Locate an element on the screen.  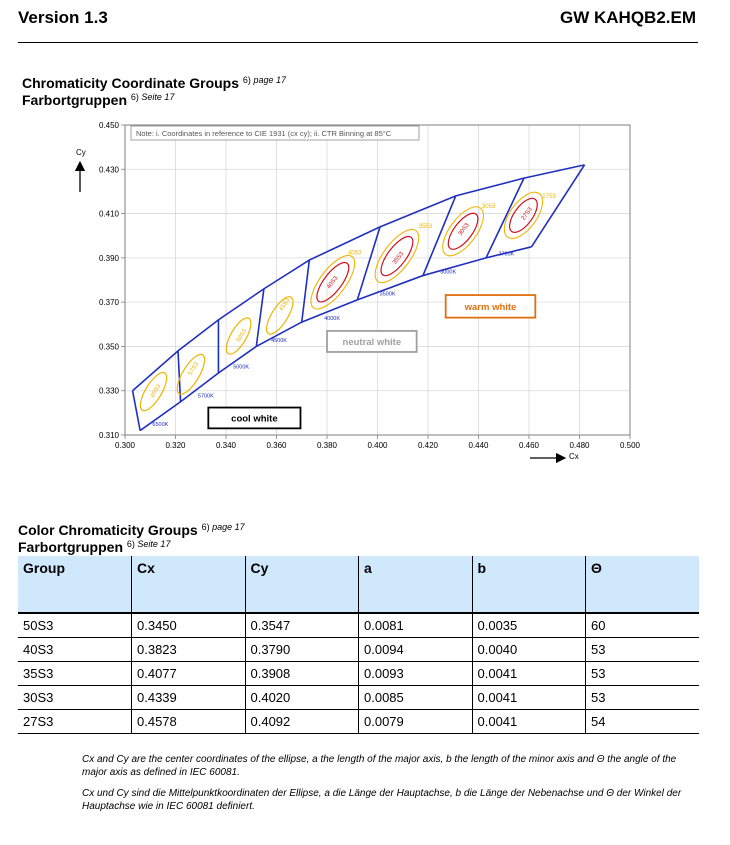
table-section-ref-en: 6) page 17 is located at coordinates (223, 527).